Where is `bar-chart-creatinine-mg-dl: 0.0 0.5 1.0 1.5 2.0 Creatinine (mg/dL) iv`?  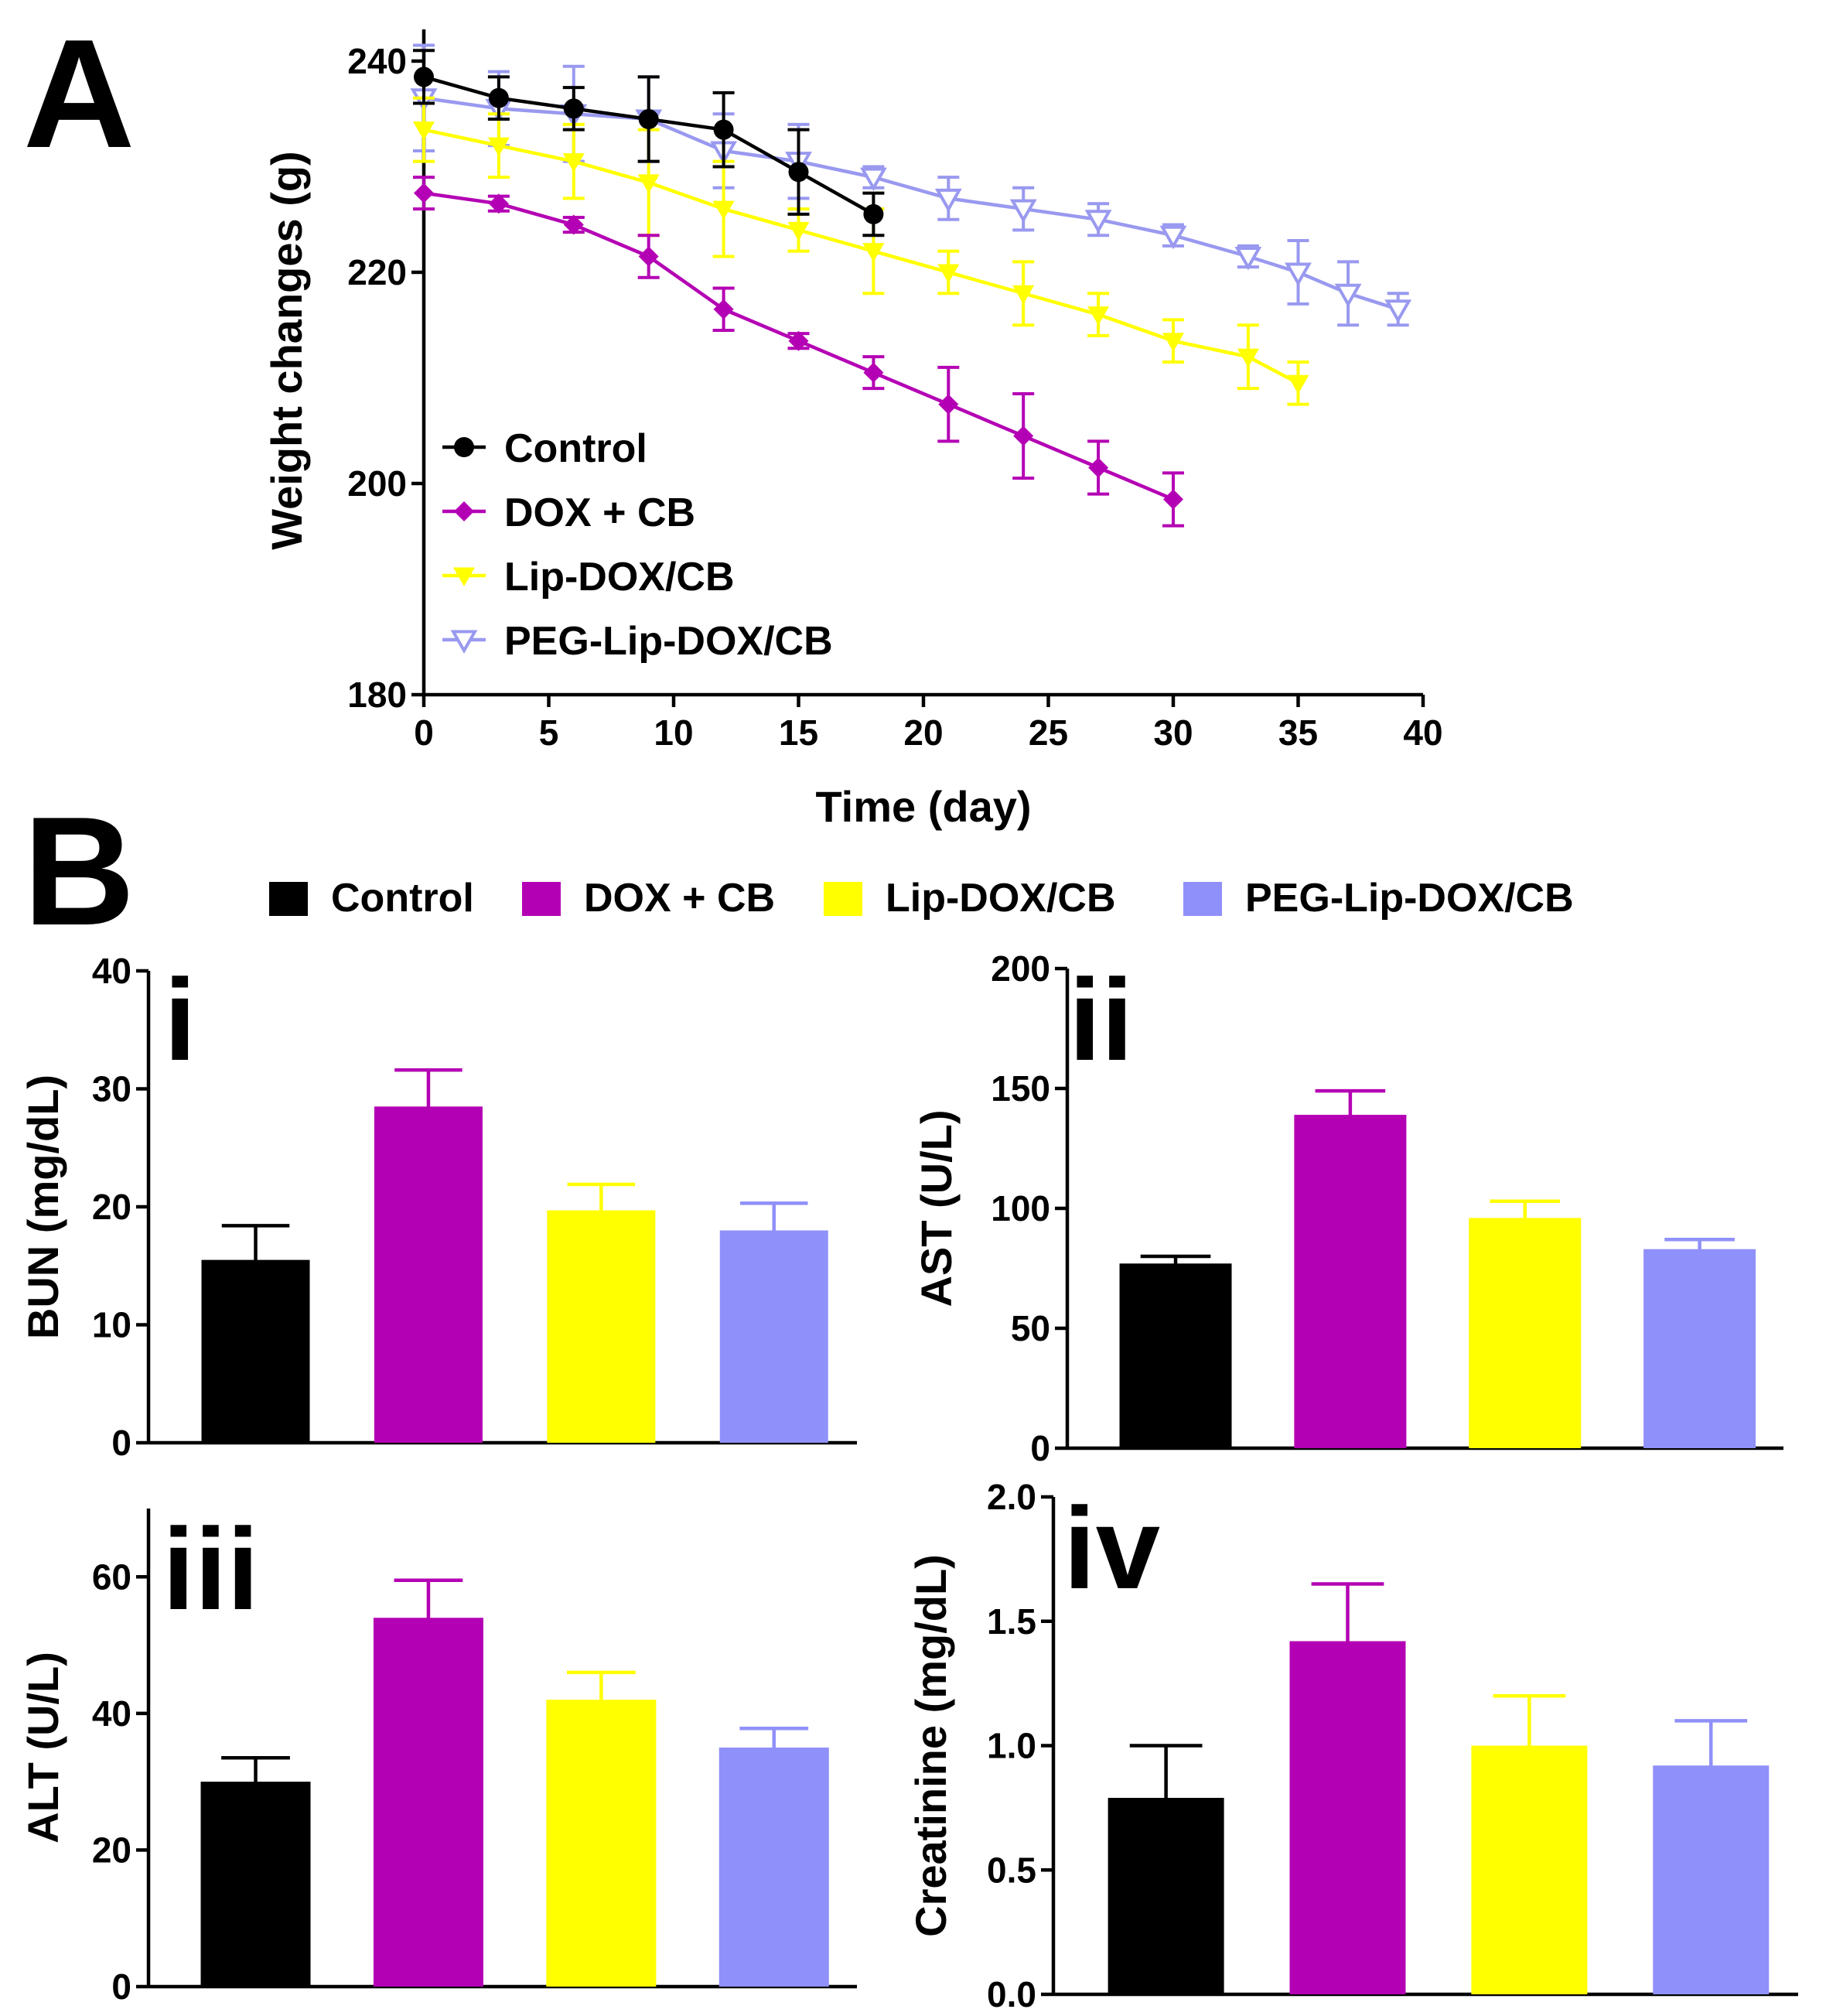 bar-chart-creatinine-mg-dl: 0.0 0.5 1.0 1.5 2.0 Creatinine (mg/dL) iv is located at coordinates (1352, 1746).